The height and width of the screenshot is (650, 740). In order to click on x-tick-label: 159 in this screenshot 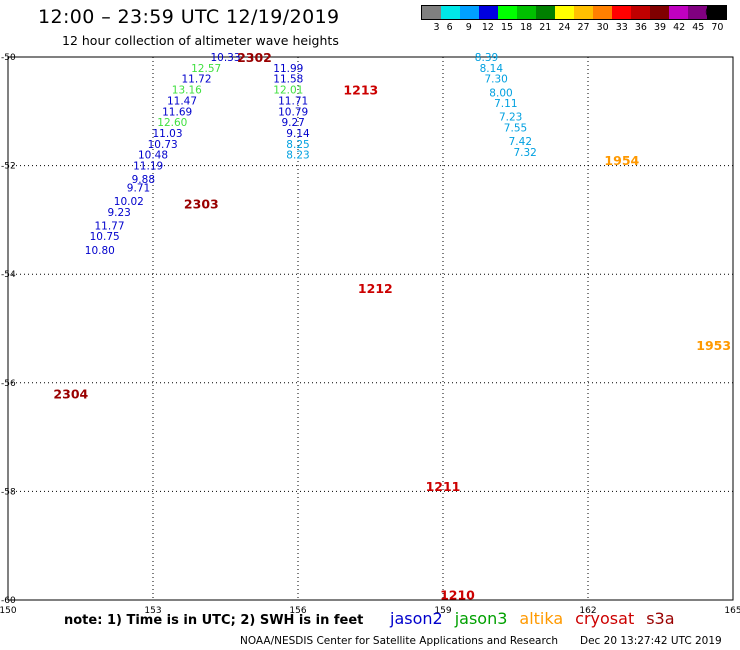, I will do `click(442, 611)`.